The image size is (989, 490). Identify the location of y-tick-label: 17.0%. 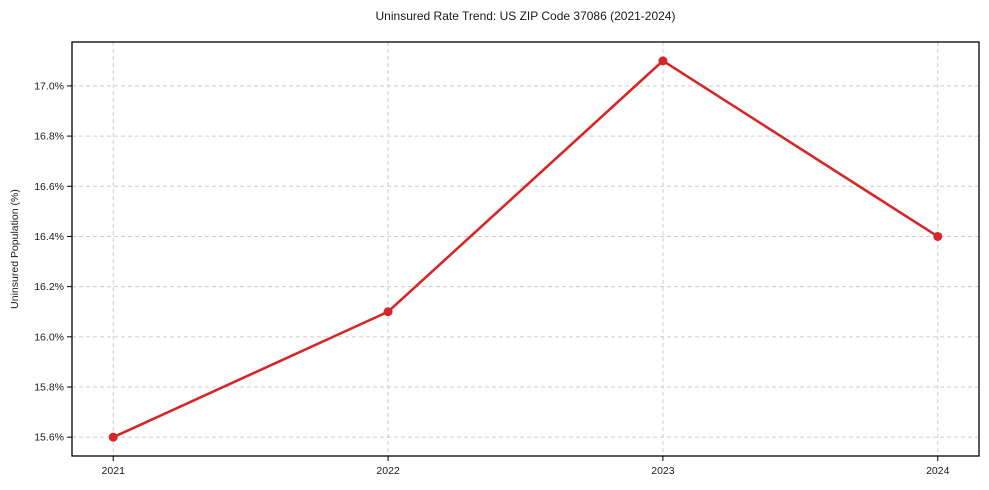
(49, 86).